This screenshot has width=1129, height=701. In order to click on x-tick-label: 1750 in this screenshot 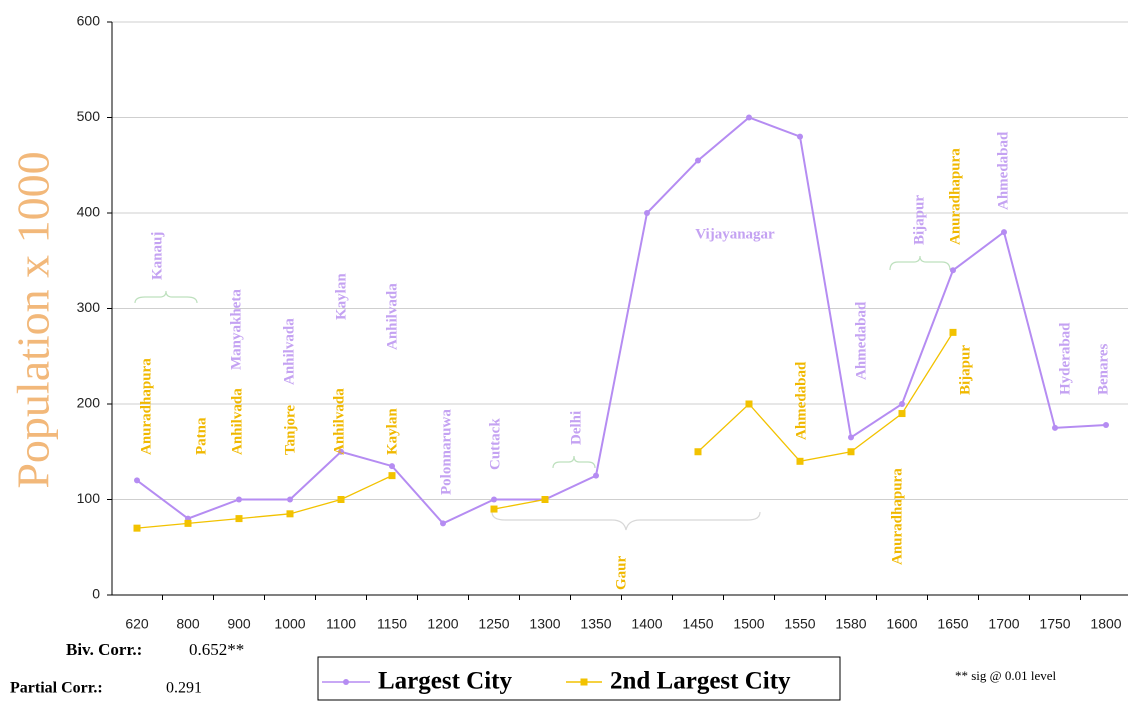, I will do `click(1054, 624)`.